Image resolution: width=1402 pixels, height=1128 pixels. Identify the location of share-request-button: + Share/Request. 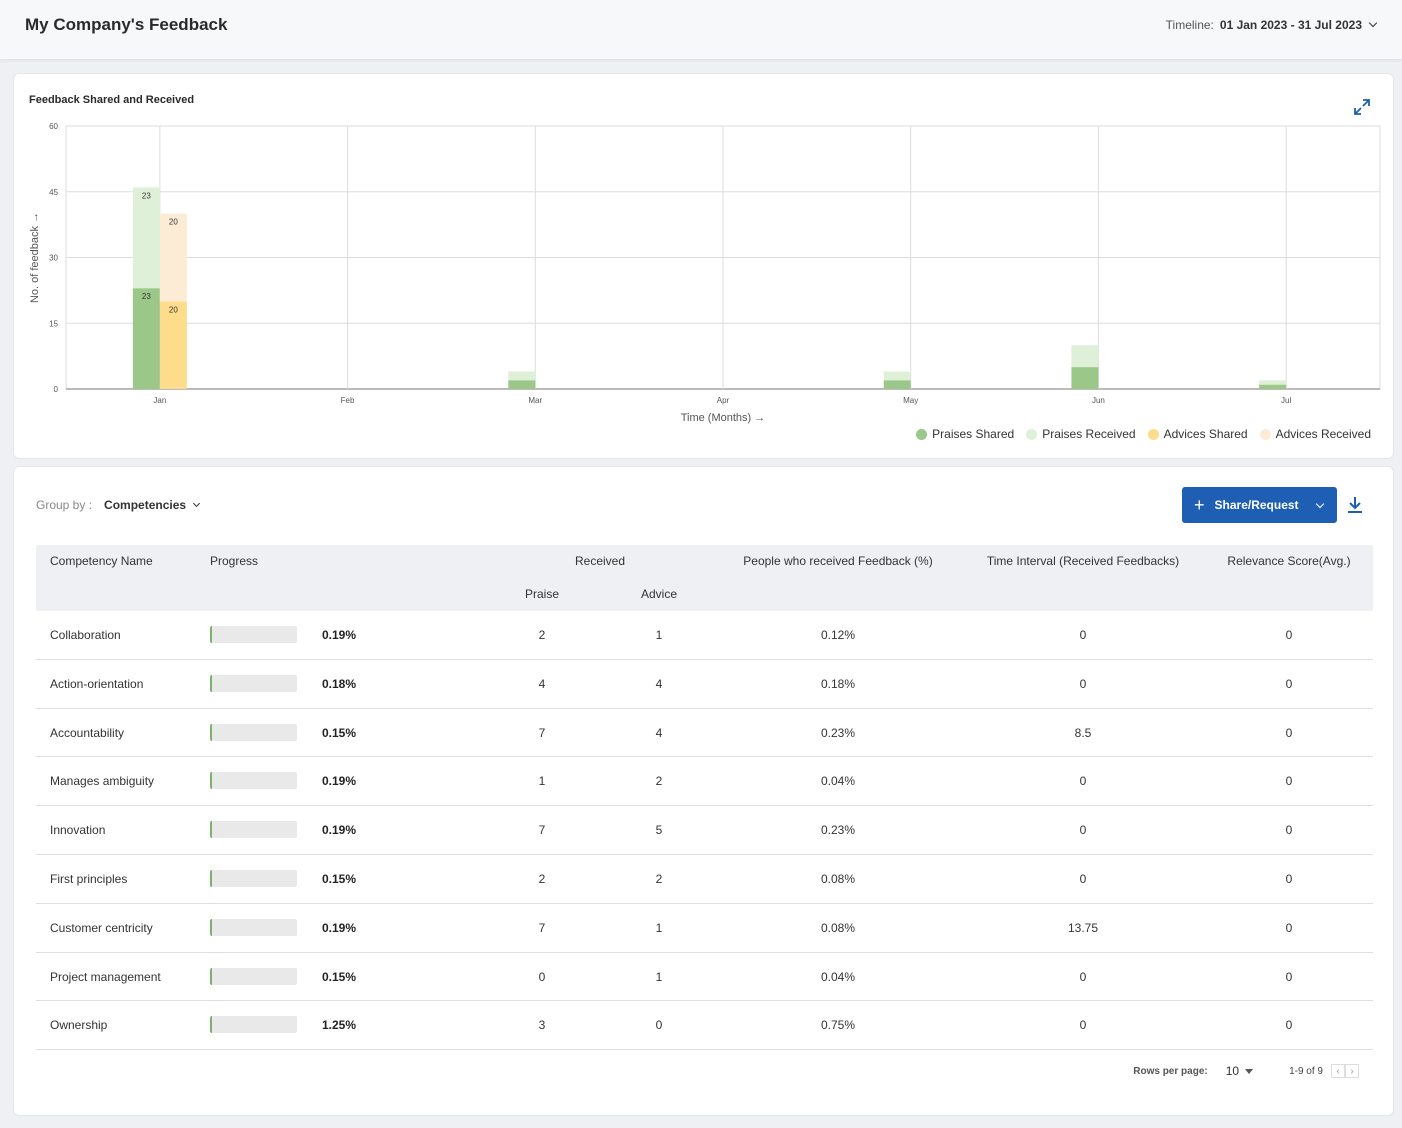
(1259, 505).